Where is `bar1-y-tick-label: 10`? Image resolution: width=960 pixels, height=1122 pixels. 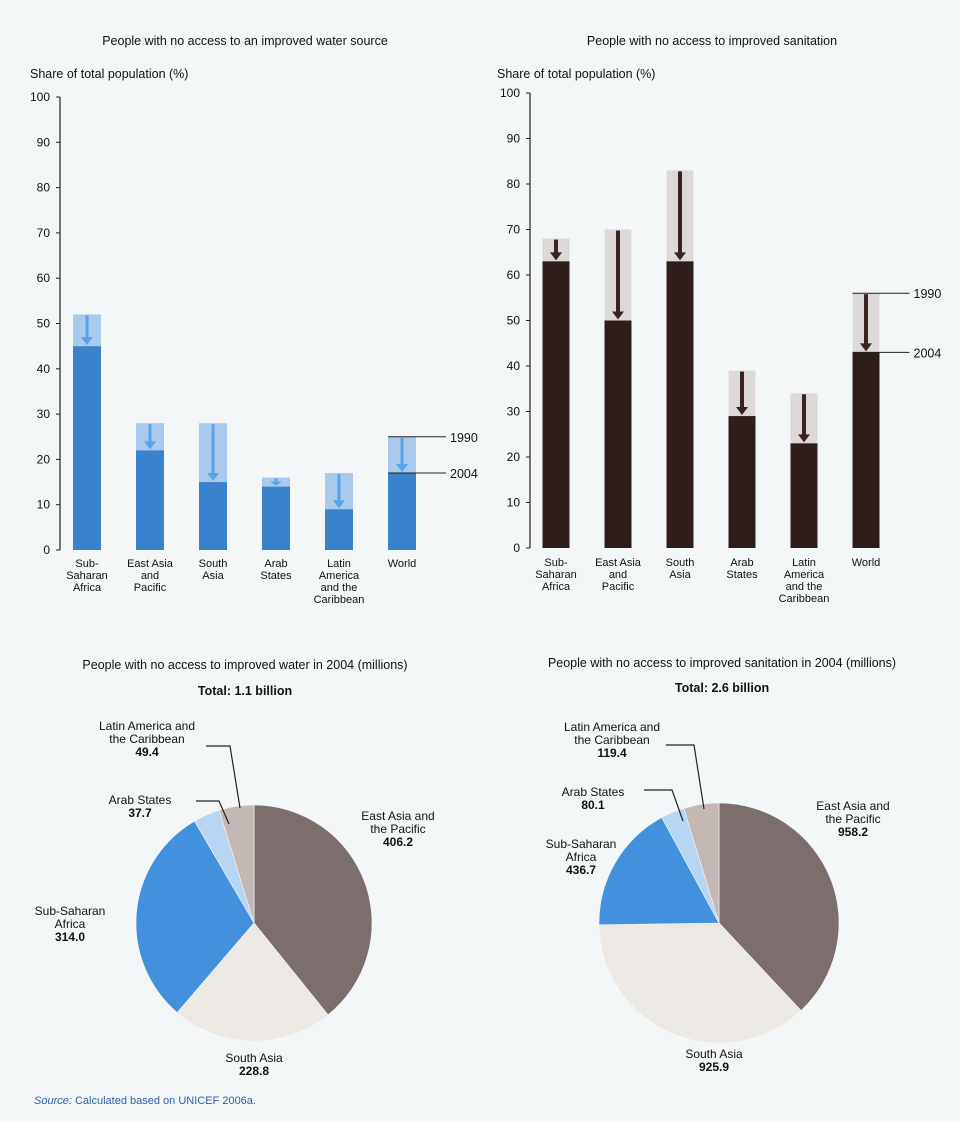
bar1-y-tick-label: 10 is located at coordinates (514, 503).